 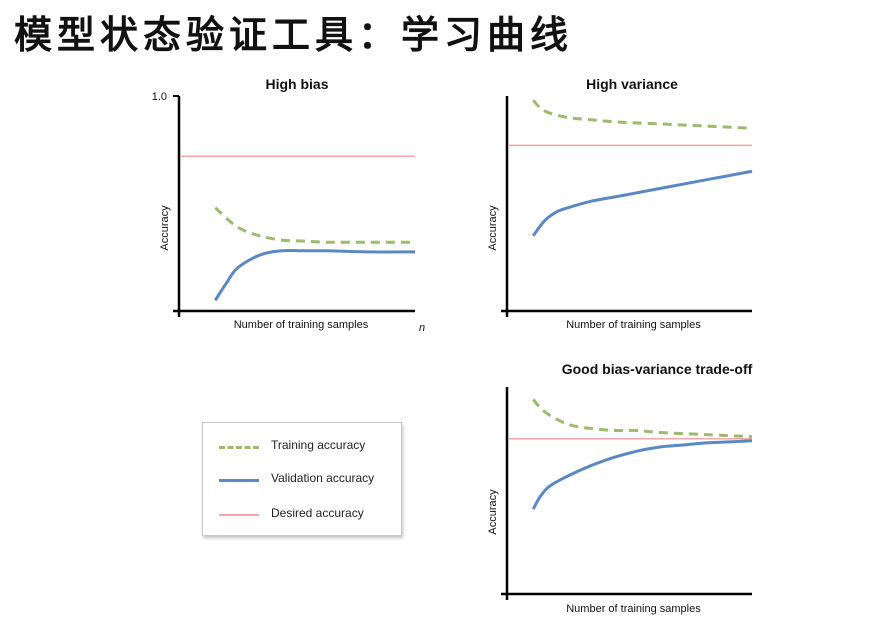 What do you see at coordinates (315, 275) in the screenshot?
I see `chart-1-series-validation-accuracy` at bounding box center [315, 275].